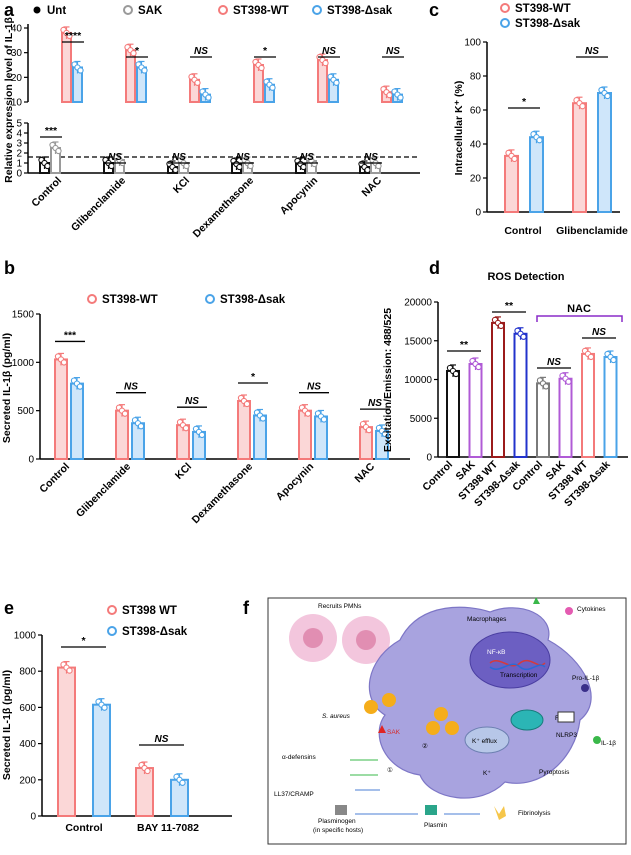 The height and width of the screenshot is (855, 631). Describe the element at coordinates (17, 53) in the screenshot. I see `panel-a-y-axis-upper-tick-label: 30` at that location.